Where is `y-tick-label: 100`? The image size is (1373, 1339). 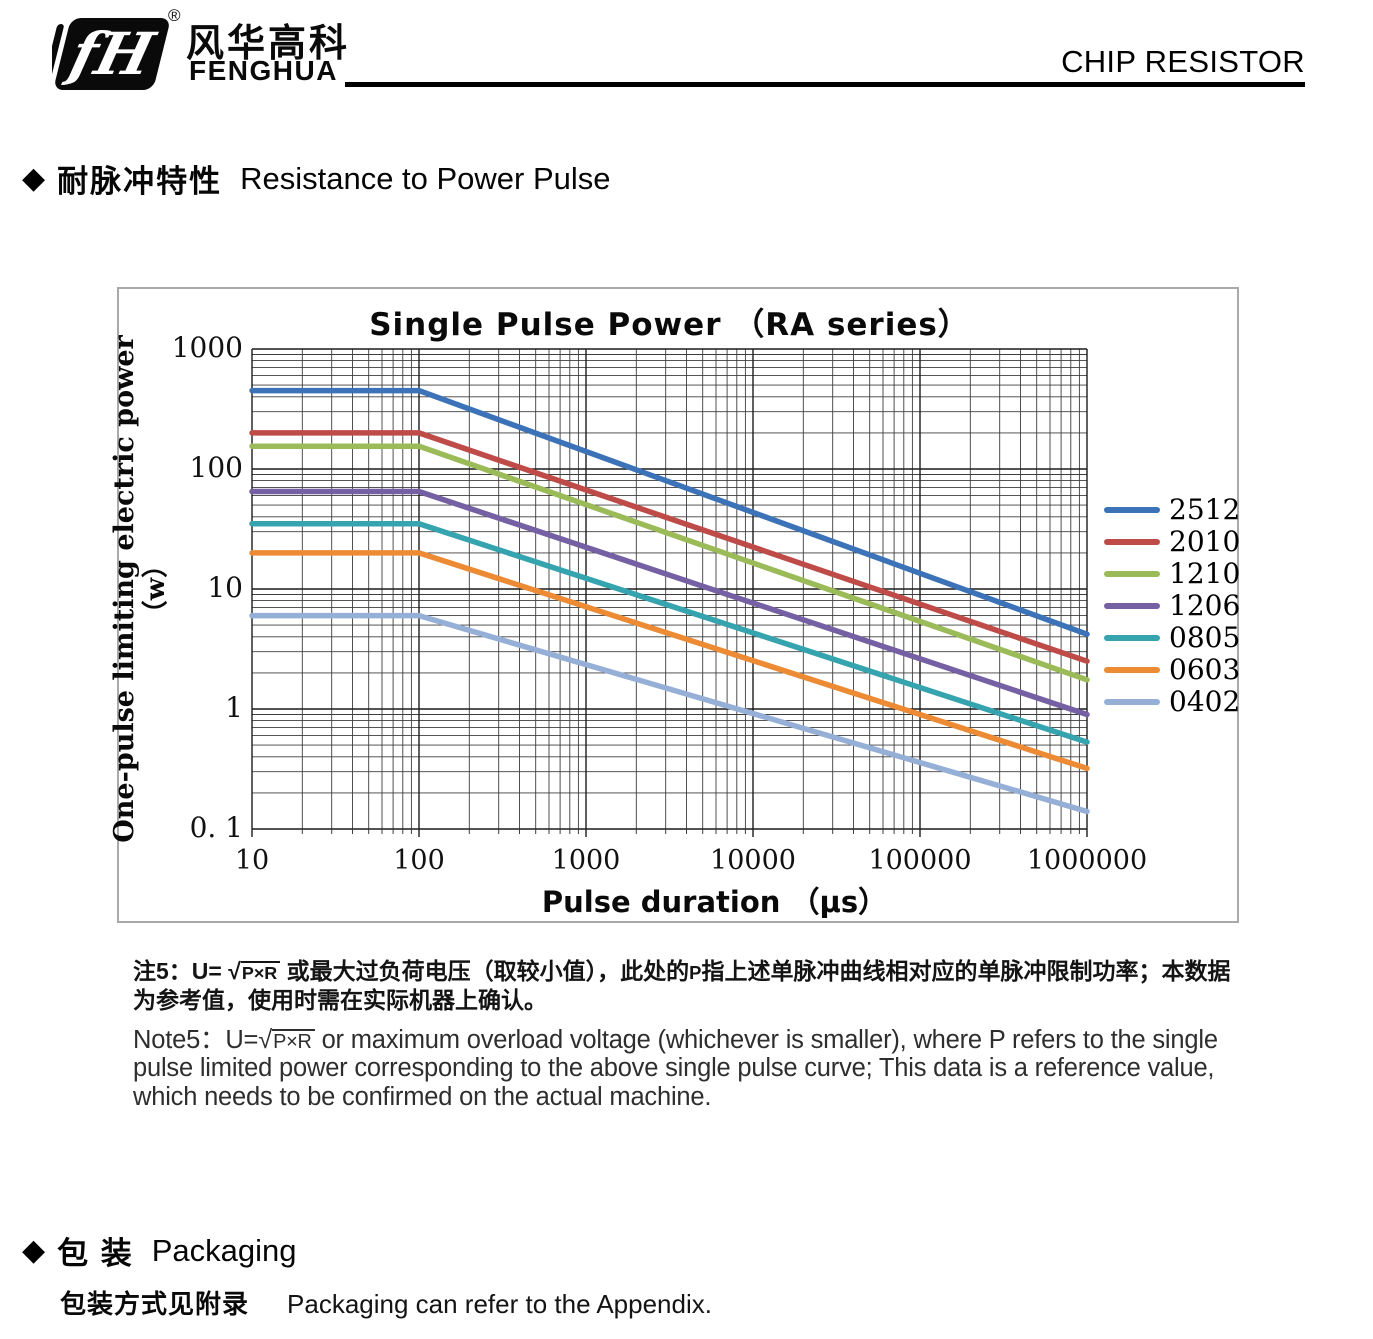
y-tick-label: 100 is located at coordinates (216, 467).